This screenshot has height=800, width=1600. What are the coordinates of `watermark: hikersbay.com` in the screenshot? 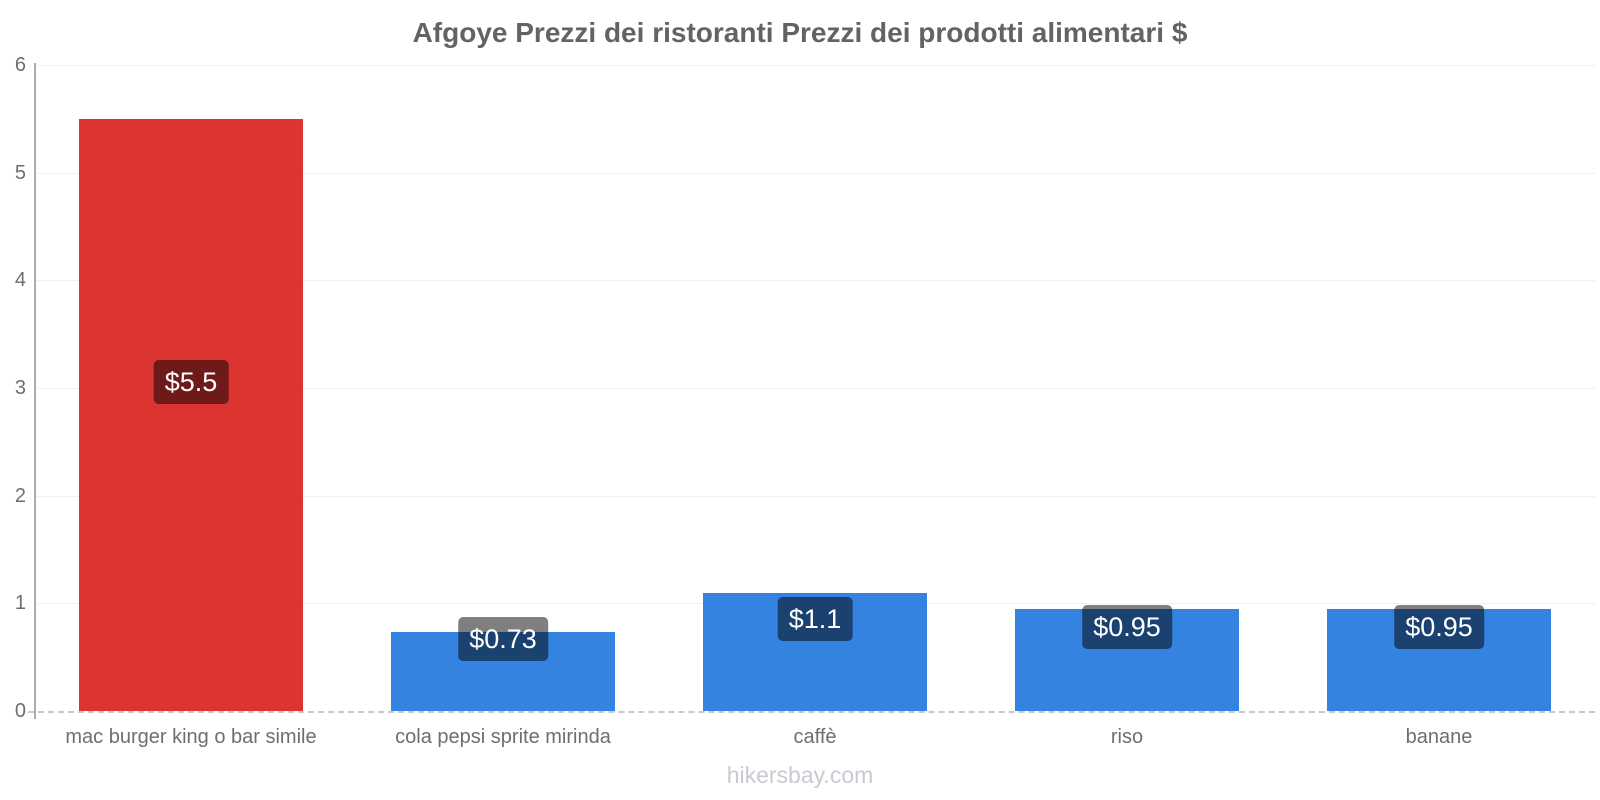 It's located at (800, 775).